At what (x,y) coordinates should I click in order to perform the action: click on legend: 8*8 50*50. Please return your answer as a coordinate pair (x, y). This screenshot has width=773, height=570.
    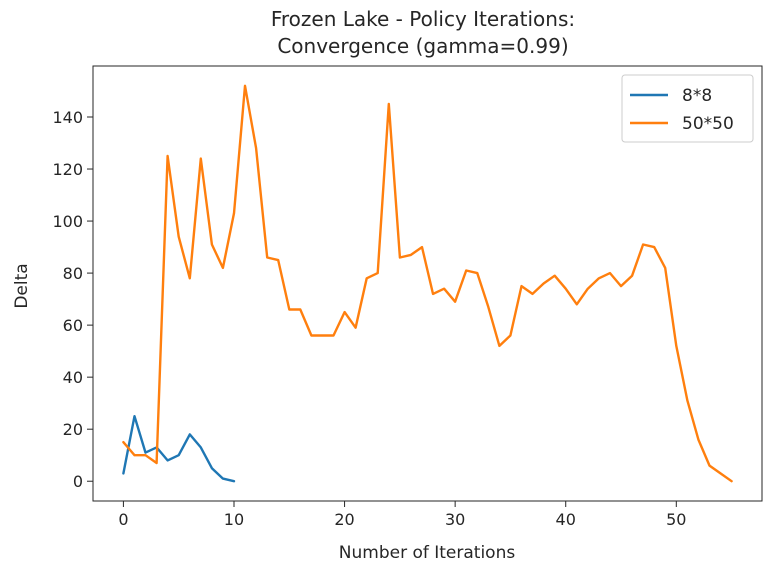
    Looking at the image, I should click on (687, 108).